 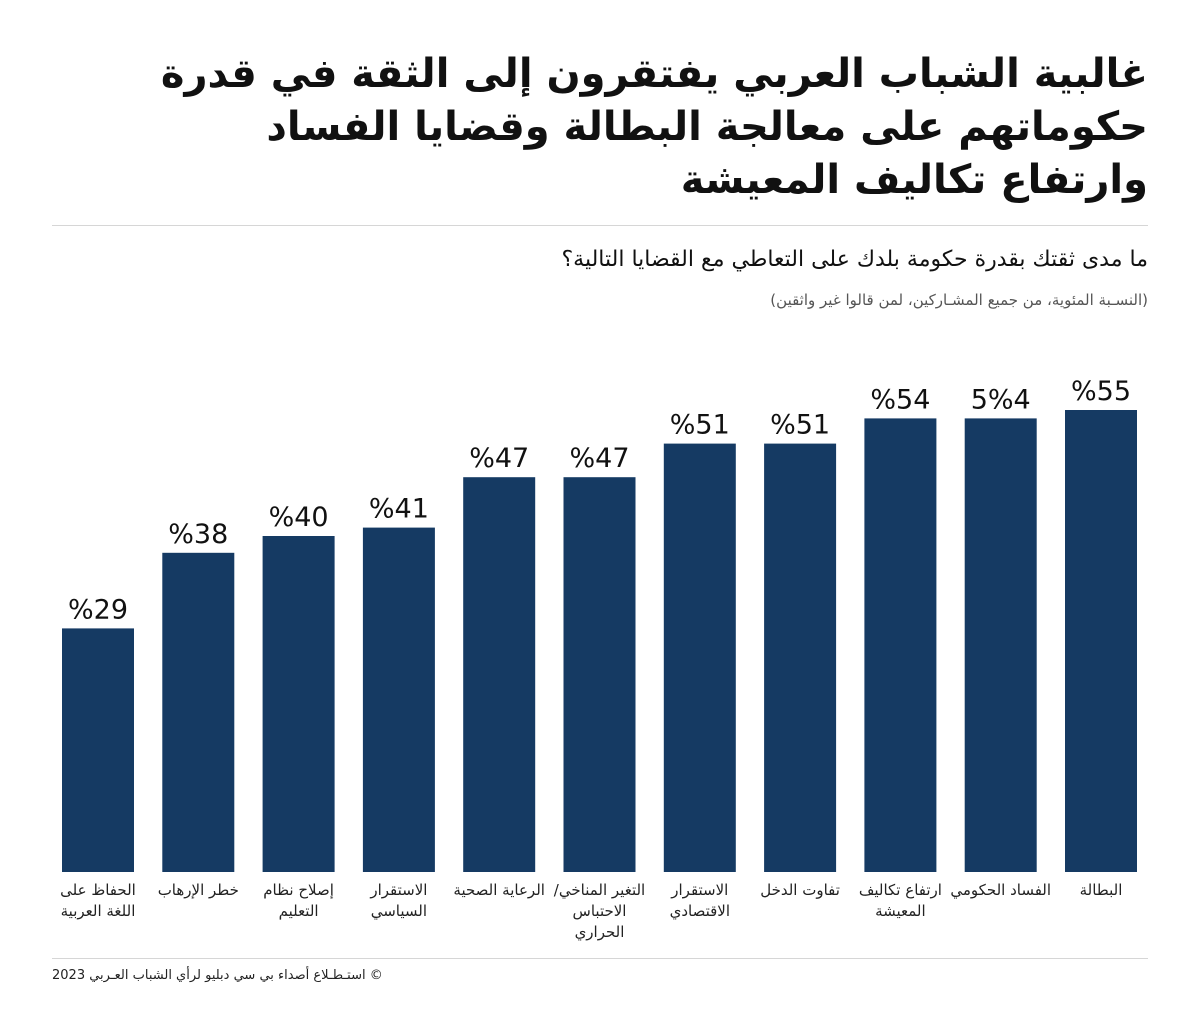 I want to click on value-label-6: %47, so click(x=599, y=458).